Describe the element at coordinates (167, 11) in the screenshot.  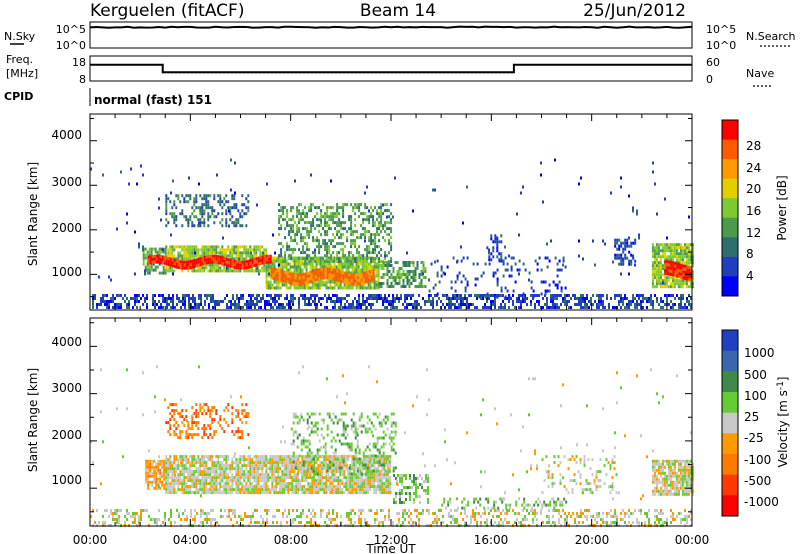
I see `station-title: Kerguelen (fitACF)` at that location.